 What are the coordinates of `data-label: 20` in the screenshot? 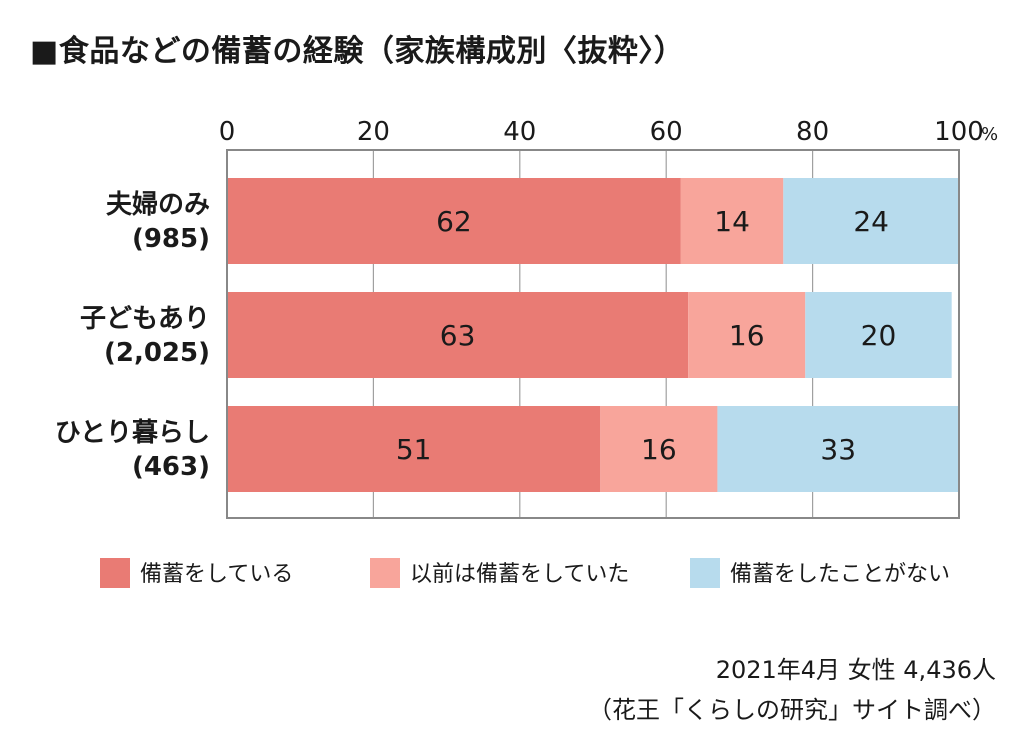 It's located at (879, 335).